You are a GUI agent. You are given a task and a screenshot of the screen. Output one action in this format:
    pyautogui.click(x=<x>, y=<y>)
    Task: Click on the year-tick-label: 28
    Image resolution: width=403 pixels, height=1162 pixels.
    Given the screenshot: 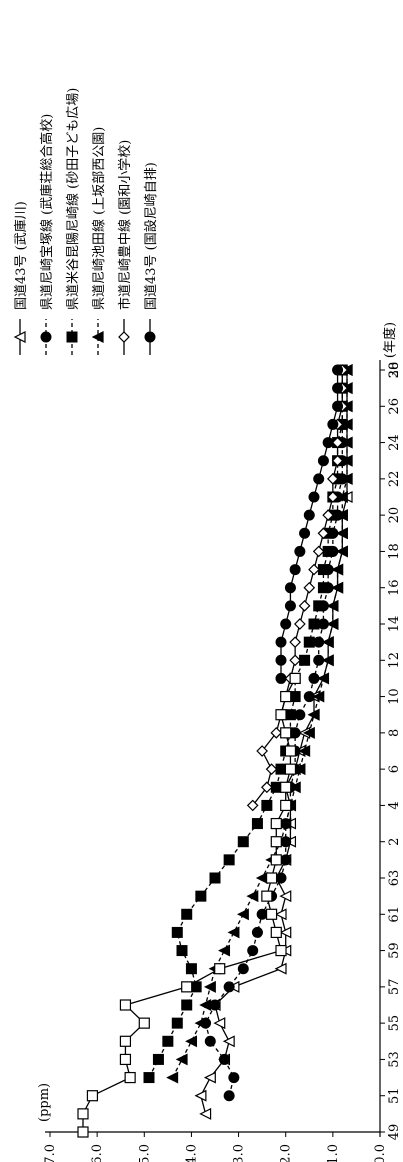 What is the action you would take?
    pyautogui.click(x=394, y=370)
    